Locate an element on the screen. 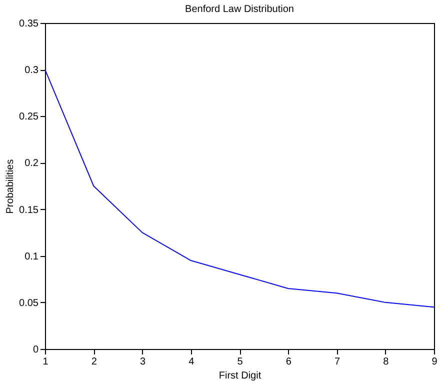  y-tick-label: 0.2 is located at coordinates (31, 164).